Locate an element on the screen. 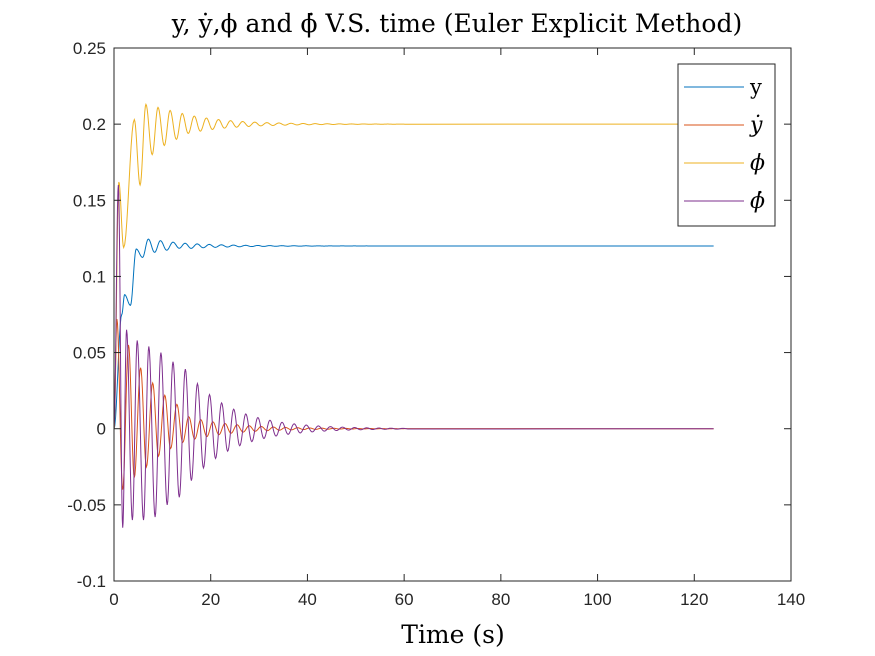 This screenshot has height=656, width=875. y-tick-label: -0.05 is located at coordinates (86, 505).